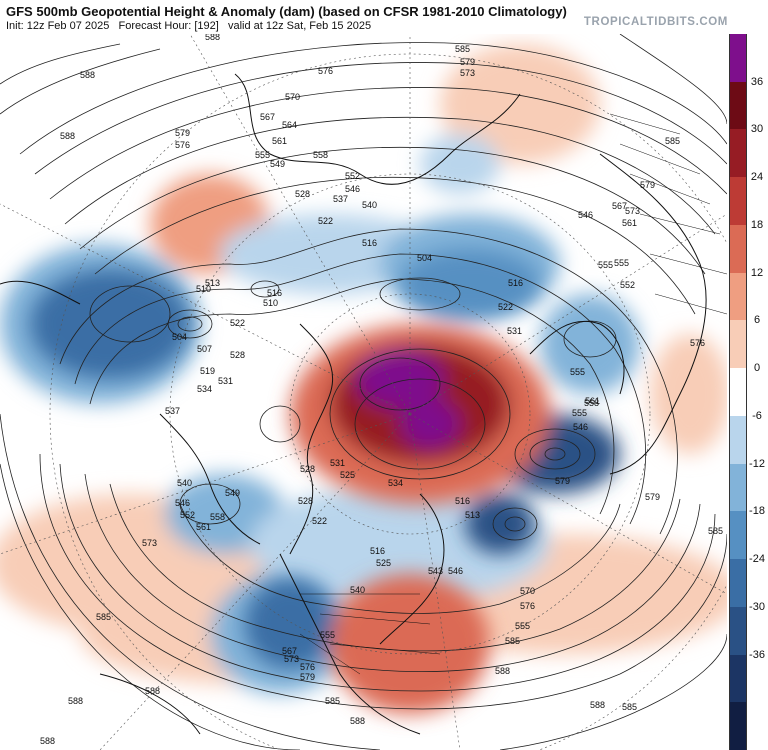 This screenshot has width=768, height=750. What do you see at coordinates (225, 381) in the screenshot?
I see `contour-label: 531` at bounding box center [225, 381].